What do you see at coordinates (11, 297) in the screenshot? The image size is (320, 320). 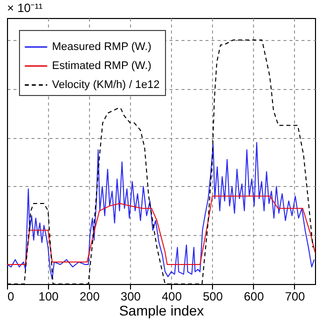 I see `x-tick-label: 0` at bounding box center [11, 297].